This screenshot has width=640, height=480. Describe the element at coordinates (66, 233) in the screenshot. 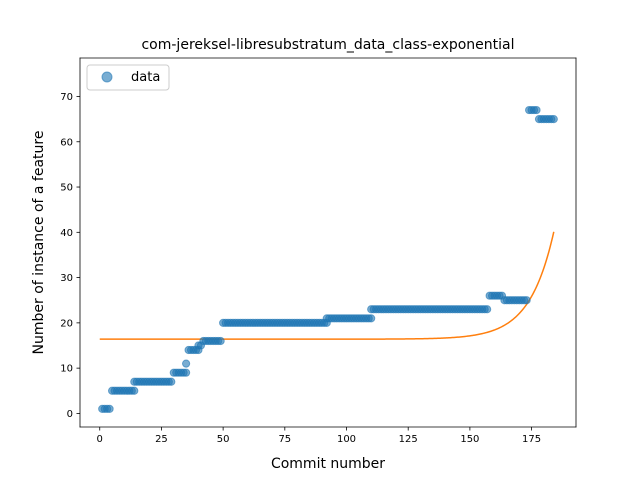

I see `y-tick-label: 40` at that location.